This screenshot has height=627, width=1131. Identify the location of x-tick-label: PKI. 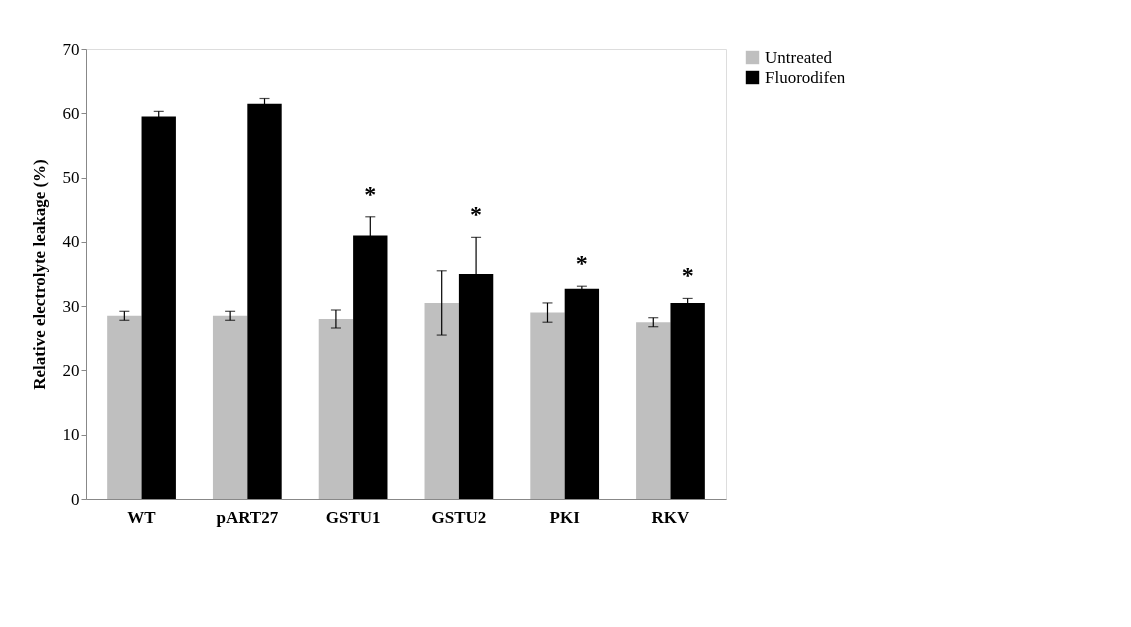
(565, 517).